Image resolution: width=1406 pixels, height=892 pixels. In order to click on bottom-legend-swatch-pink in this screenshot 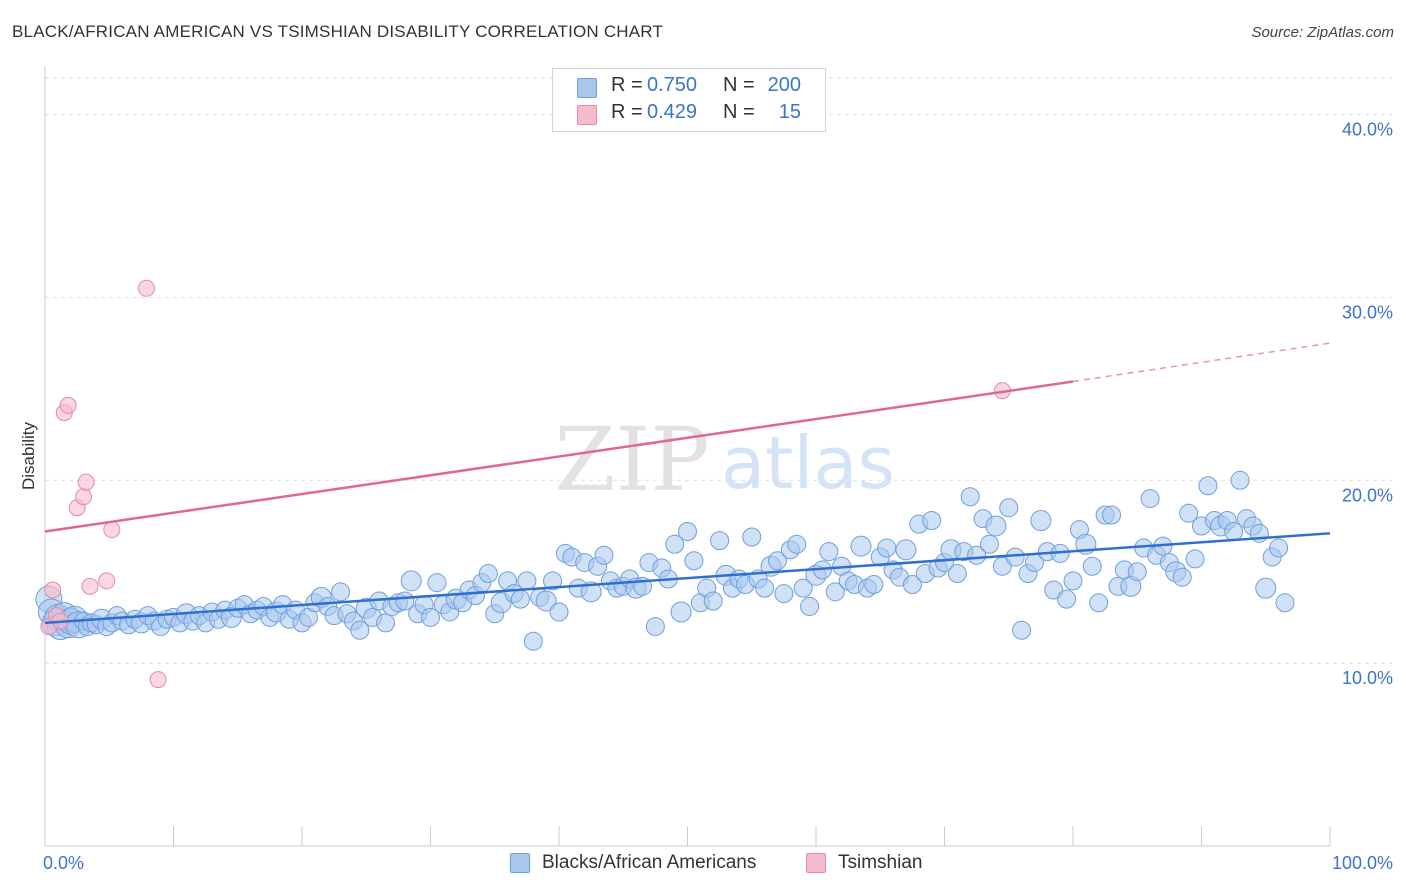, I will do `click(816, 863)`.